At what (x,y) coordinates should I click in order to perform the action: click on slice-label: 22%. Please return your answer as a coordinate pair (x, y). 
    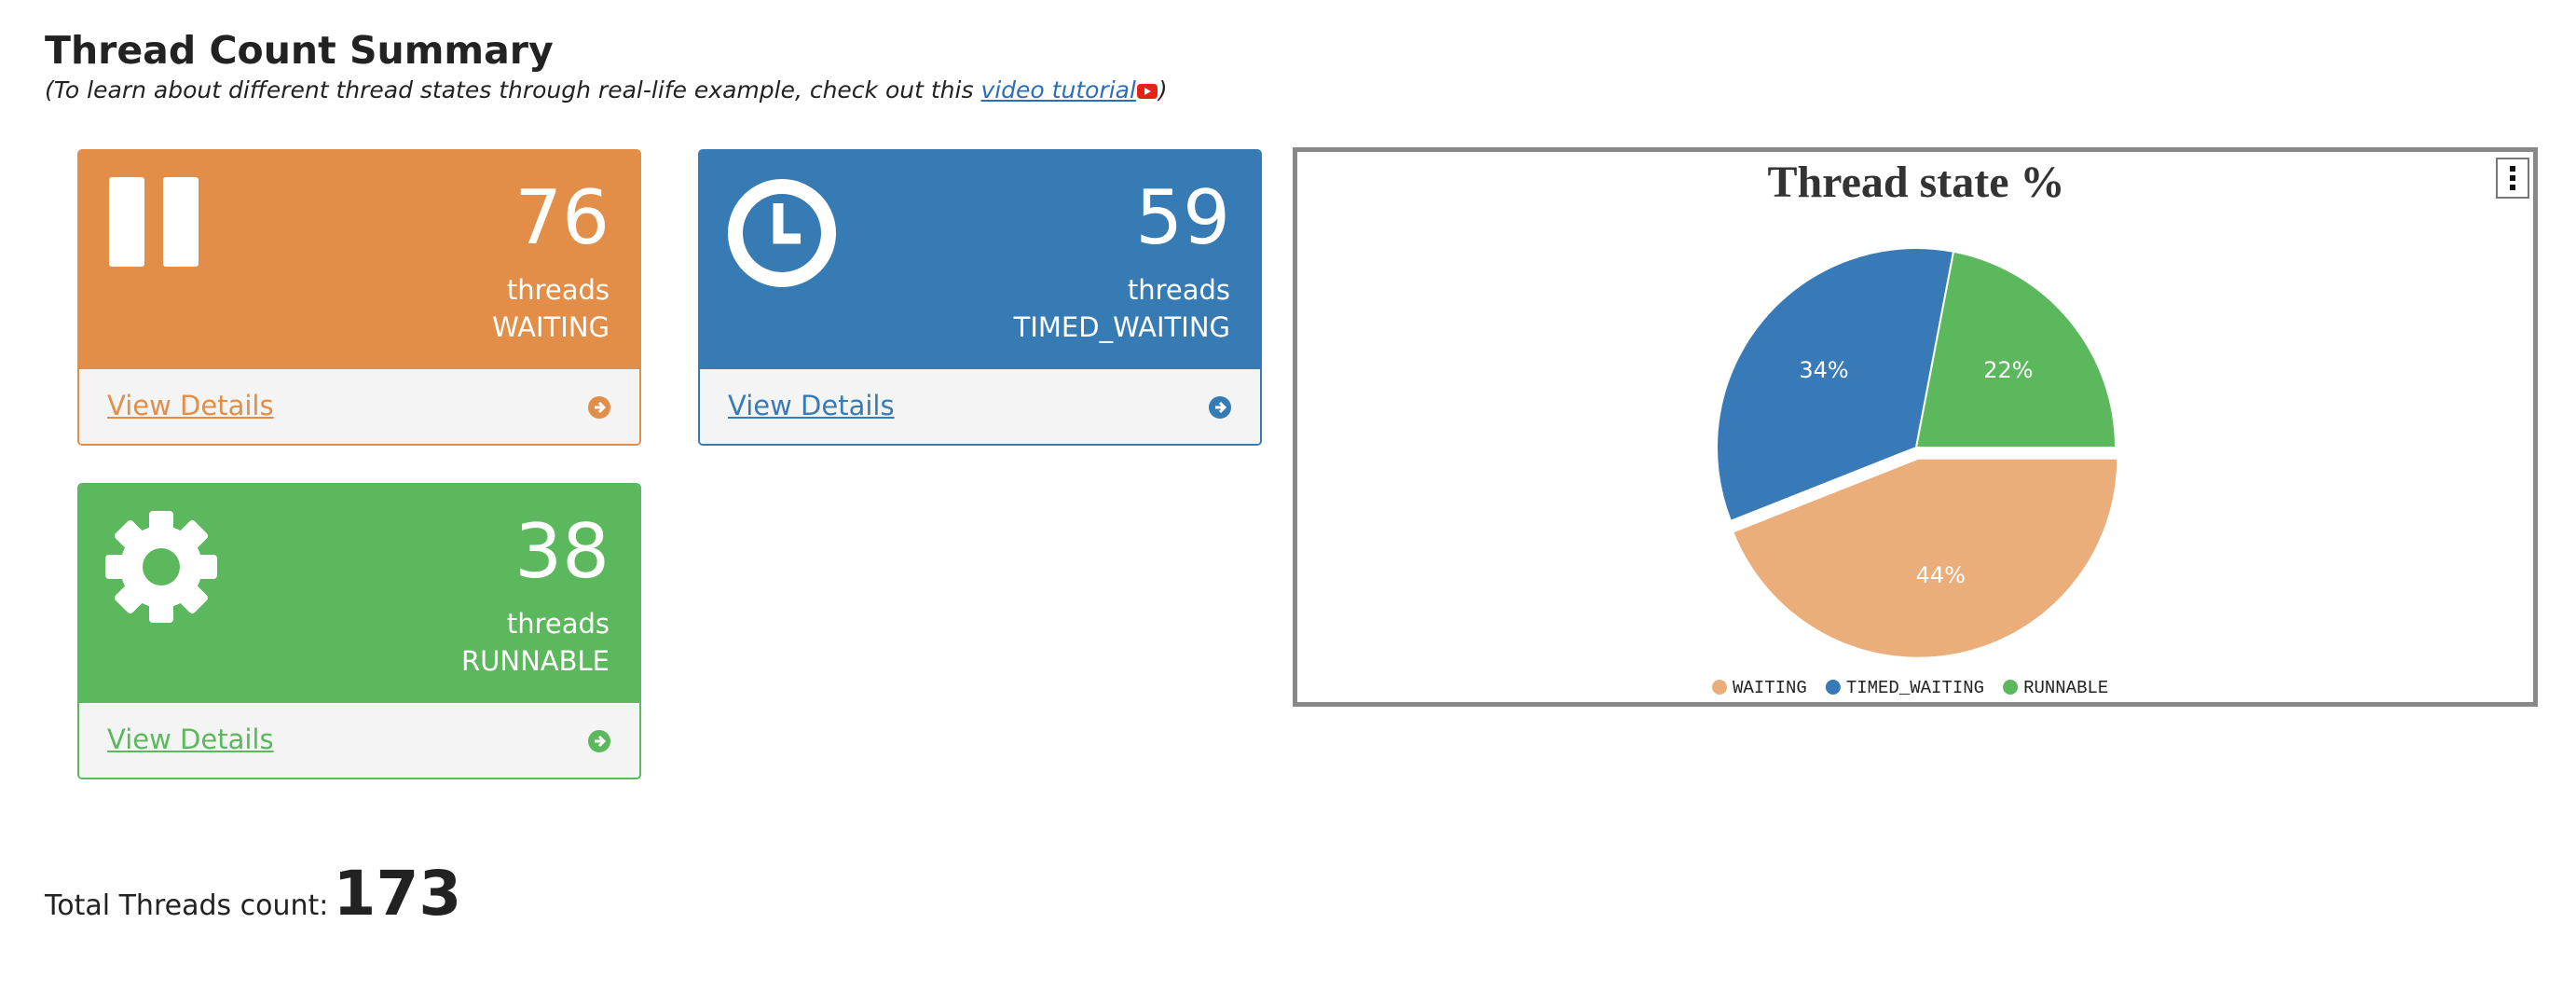
    Looking at the image, I should click on (2008, 370).